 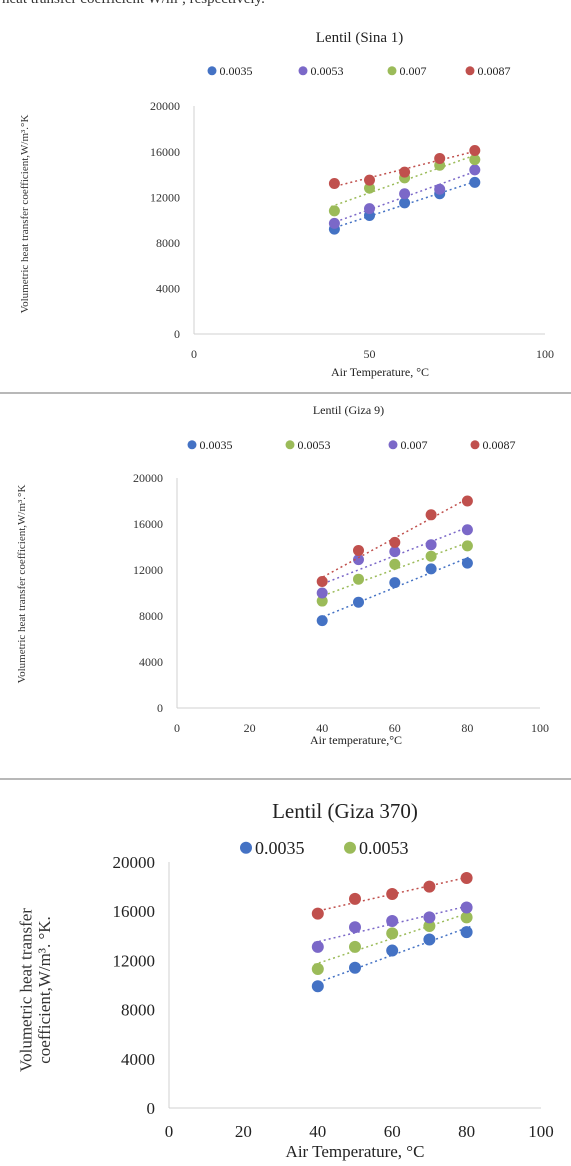 What do you see at coordinates (404, 180) in the screenshot?
I see `trend-line-0.007` at bounding box center [404, 180].